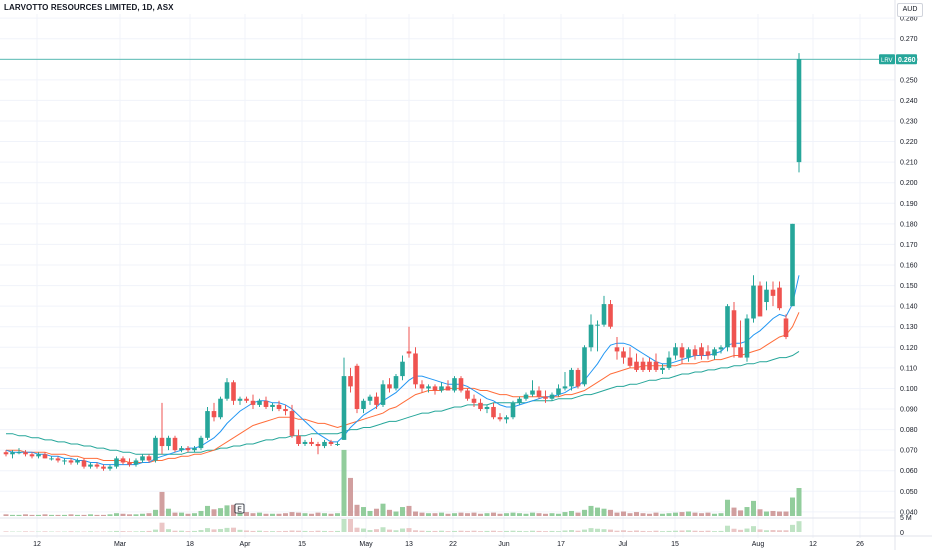 The width and height of the screenshot is (932, 550). What do you see at coordinates (909, 163) in the screenshot?
I see `y-tick-label: 0.210` at bounding box center [909, 163].